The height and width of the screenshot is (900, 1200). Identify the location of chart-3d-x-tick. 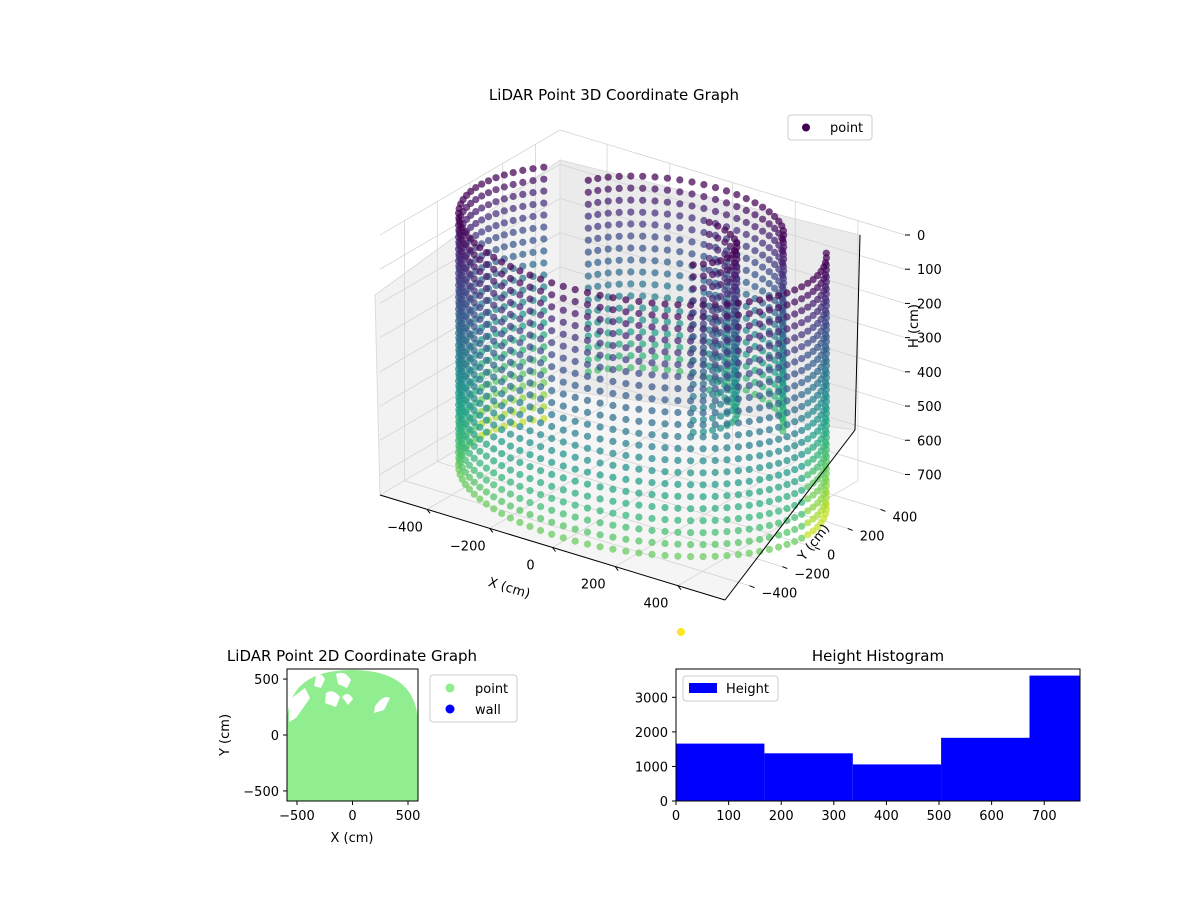
(491, 530).